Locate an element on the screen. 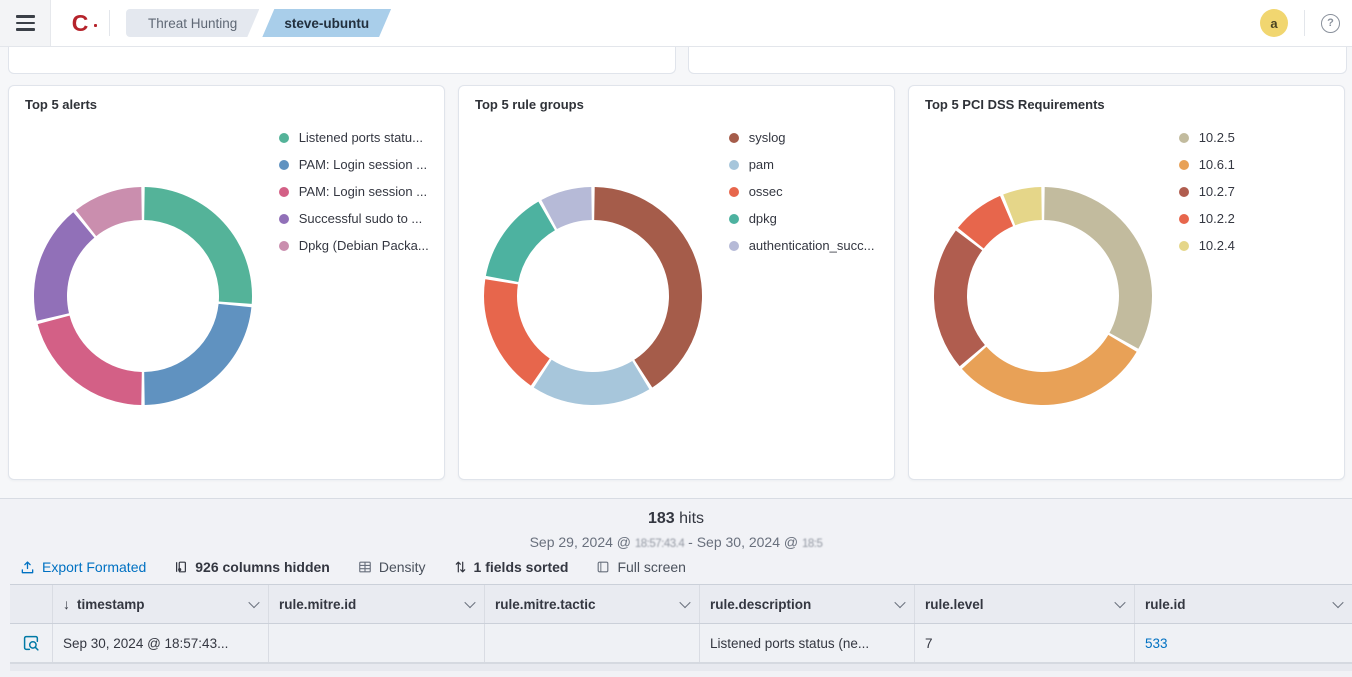  inspect-document-button is located at coordinates (31, 643).